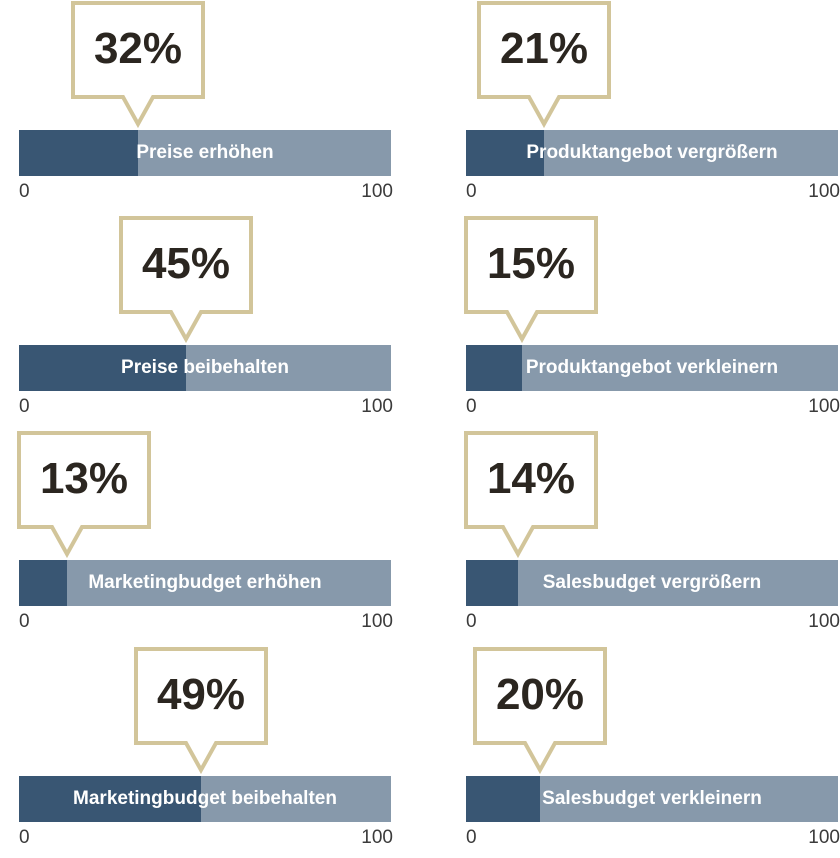  What do you see at coordinates (186, 263) in the screenshot?
I see `percentage-label: 45%` at bounding box center [186, 263].